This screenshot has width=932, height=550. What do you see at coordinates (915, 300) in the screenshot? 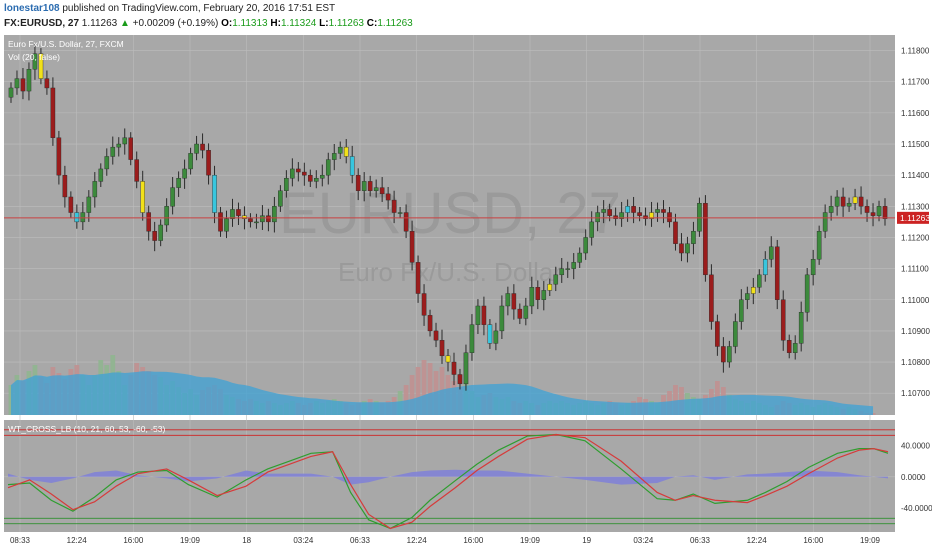
I see `price-tick-label: 1.11000` at bounding box center [915, 300].